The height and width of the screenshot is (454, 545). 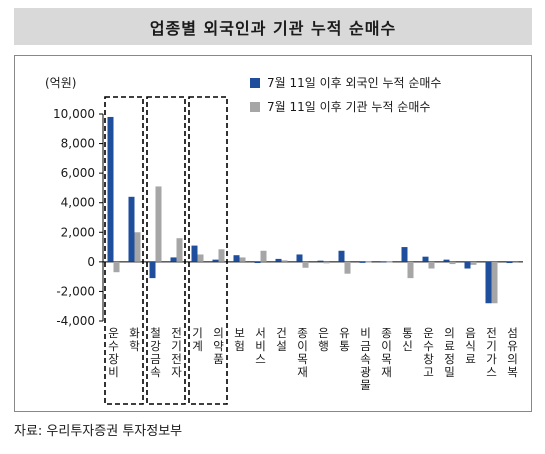 I want to click on y-tick-label: 0, so click(x=91, y=262).